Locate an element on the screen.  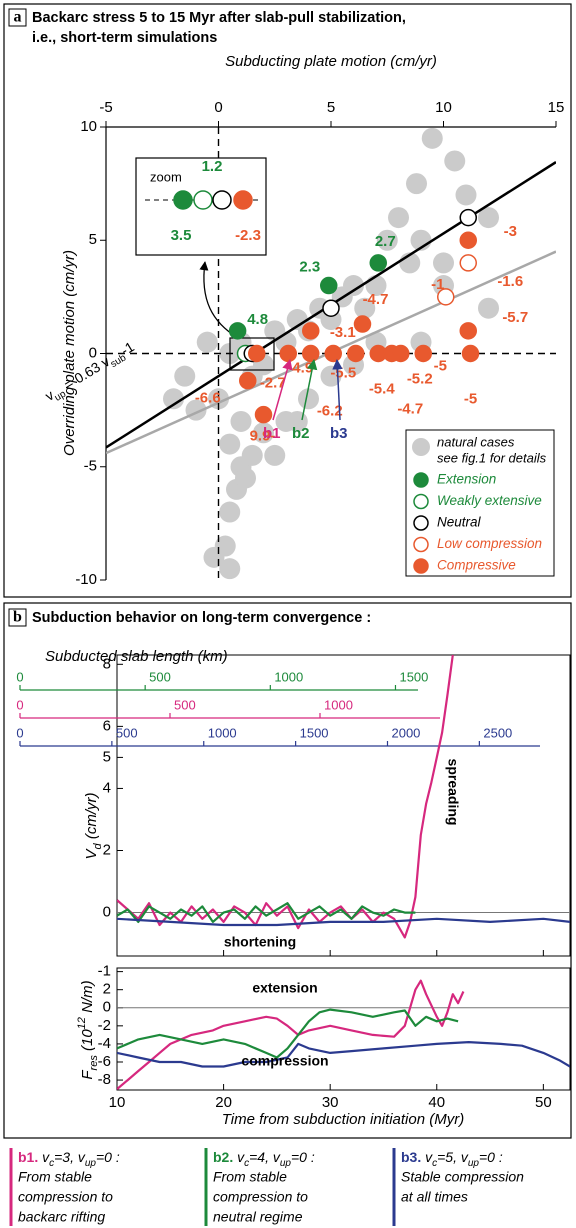
legend-box is located at coordinates (480, 503).